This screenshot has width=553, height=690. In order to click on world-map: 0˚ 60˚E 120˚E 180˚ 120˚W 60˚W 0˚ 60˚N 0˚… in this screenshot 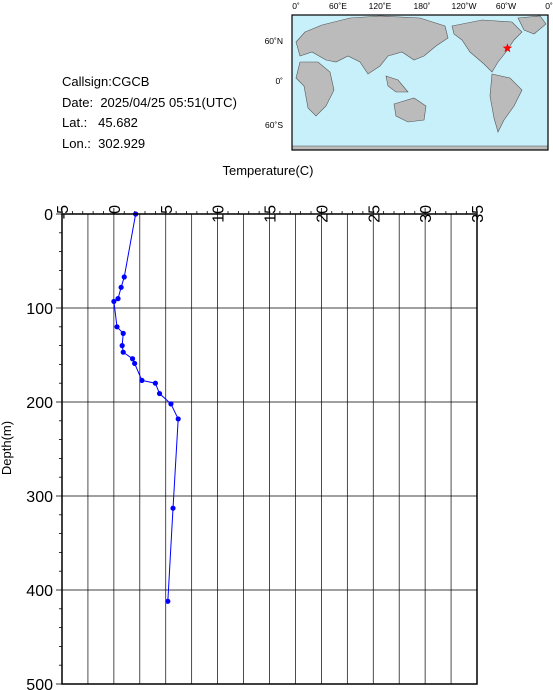, I will do `click(409, 76)`.